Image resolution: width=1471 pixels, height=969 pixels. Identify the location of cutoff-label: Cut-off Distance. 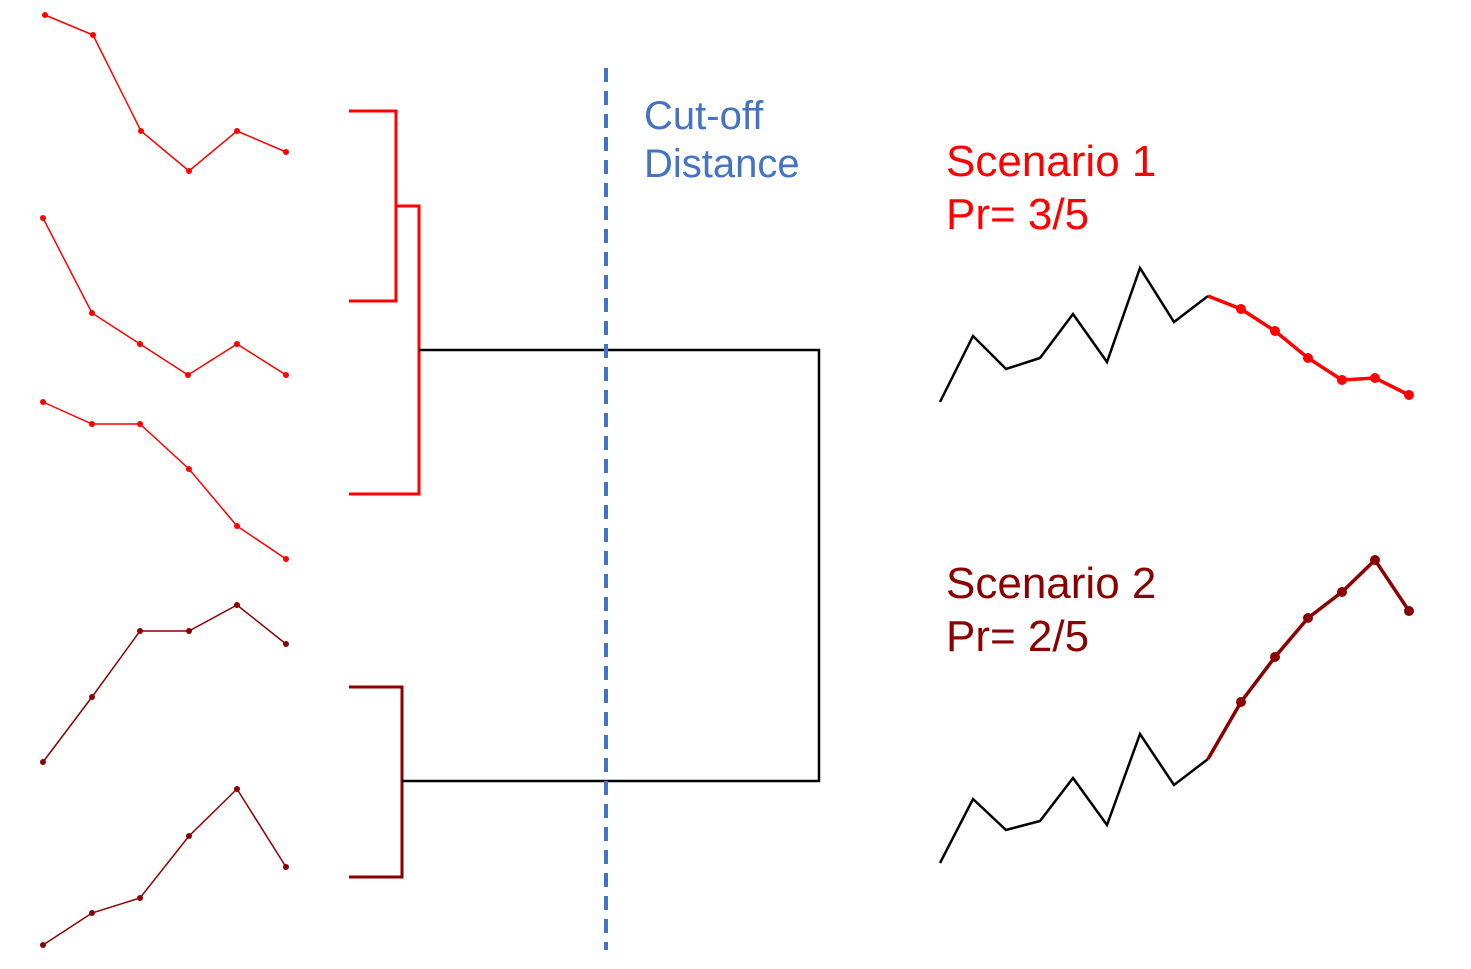
(722, 140).